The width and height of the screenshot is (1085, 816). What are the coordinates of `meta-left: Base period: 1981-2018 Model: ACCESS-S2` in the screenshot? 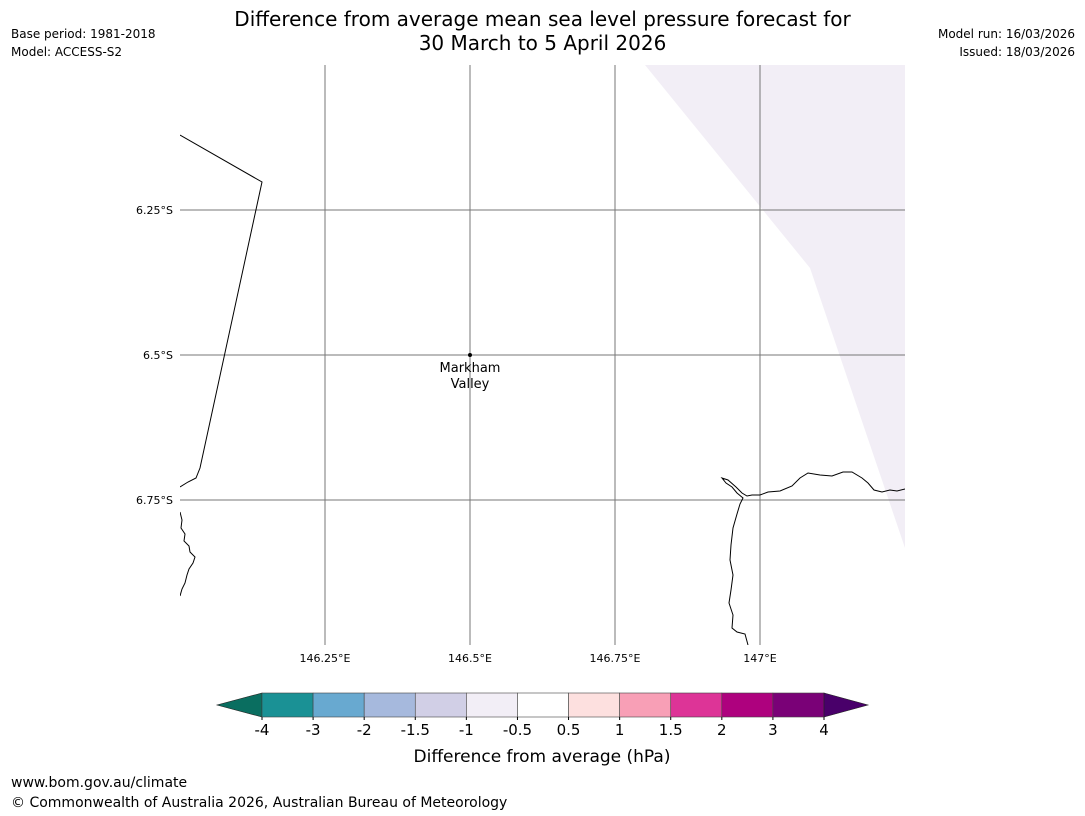 It's located at (83, 43).